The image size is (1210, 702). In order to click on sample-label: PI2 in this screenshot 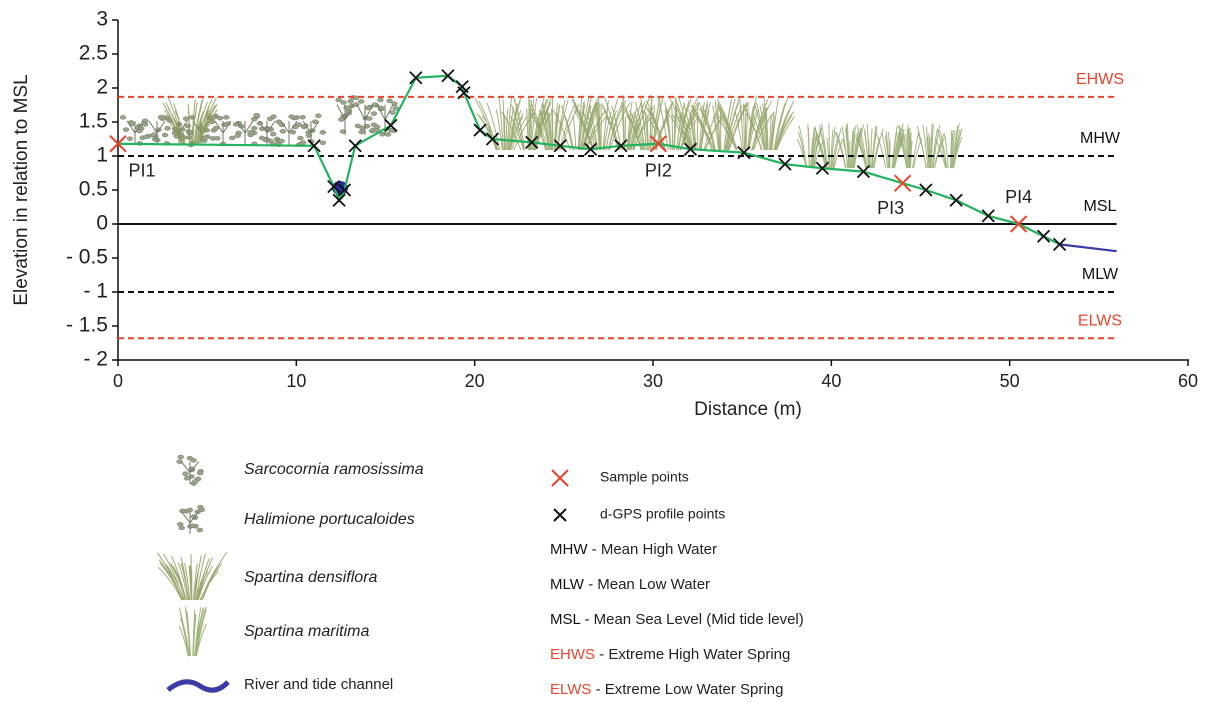, I will do `click(658, 171)`.